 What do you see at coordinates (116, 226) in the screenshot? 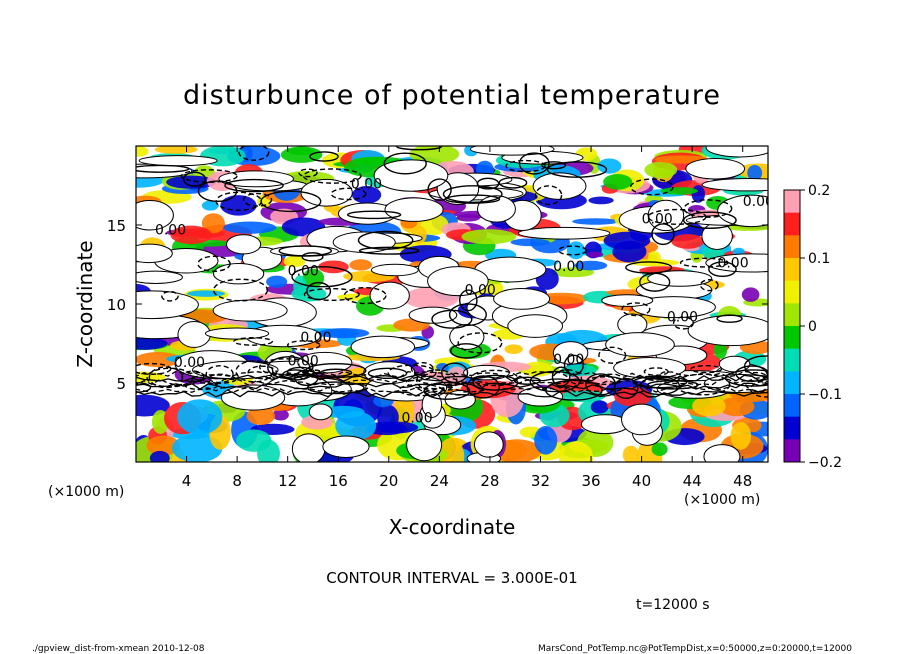
I see `y-tick-label: 15` at bounding box center [116, 226].